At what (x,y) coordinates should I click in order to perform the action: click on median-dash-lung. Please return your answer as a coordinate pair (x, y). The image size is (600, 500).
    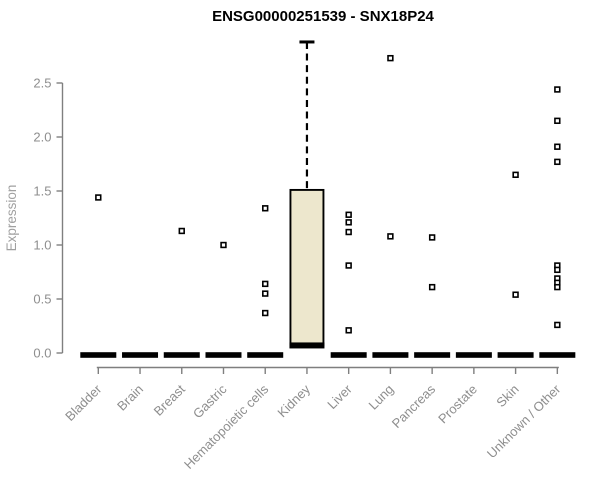
    Looking at the image, I should click on (390, 355).